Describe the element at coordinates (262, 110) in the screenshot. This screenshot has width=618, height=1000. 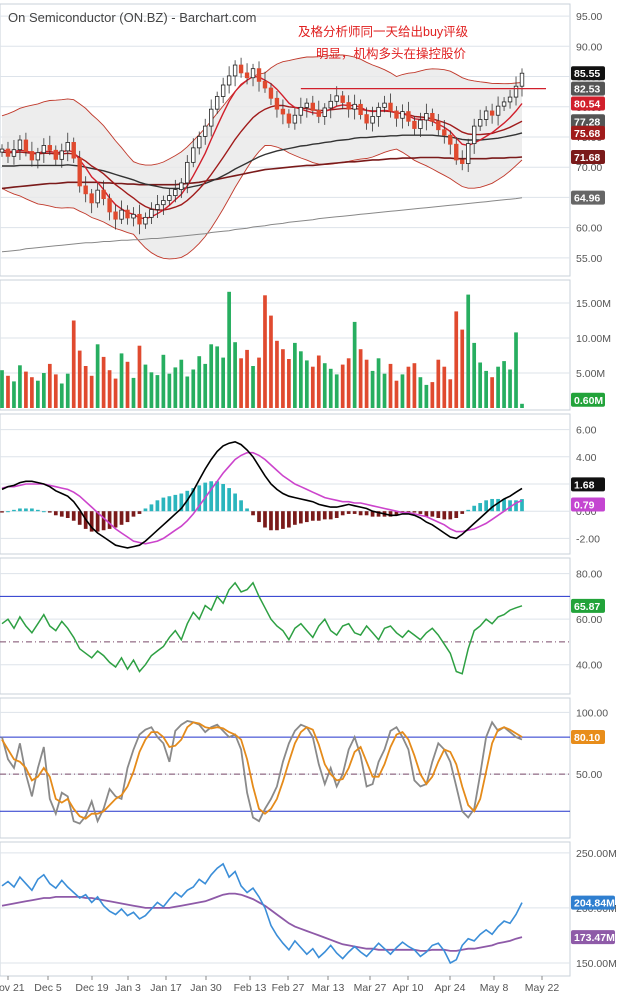
I see `bollinger-upper-line` at that location.